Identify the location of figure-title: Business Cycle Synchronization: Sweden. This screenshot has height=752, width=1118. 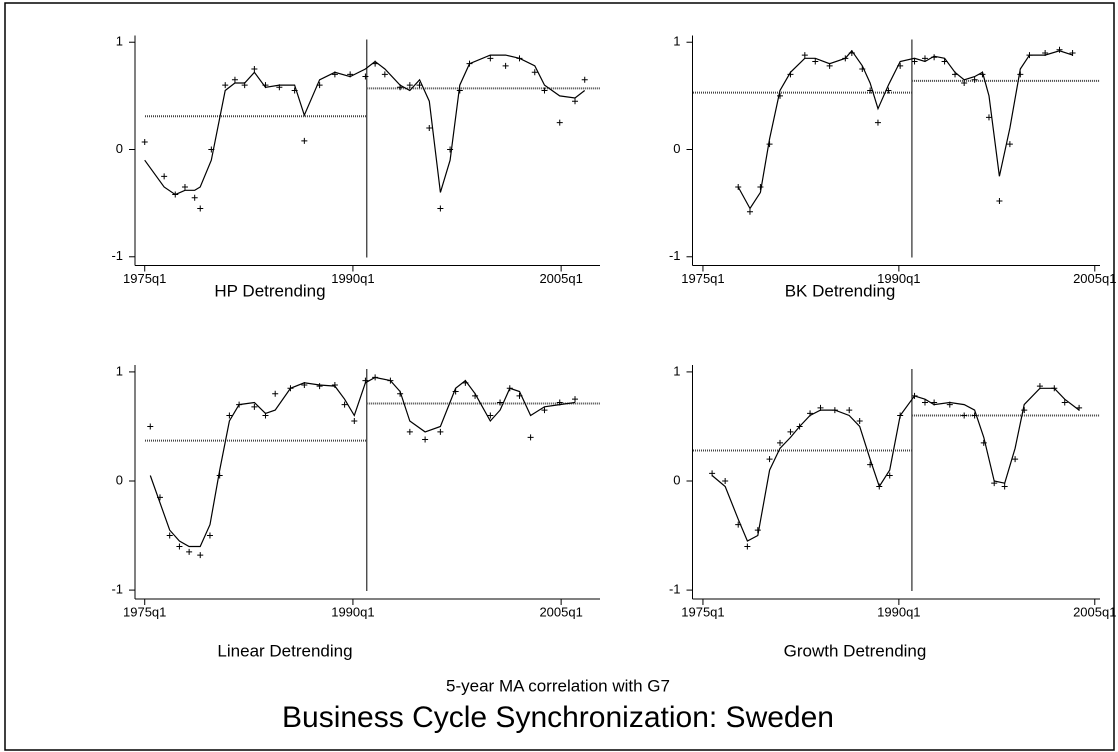
(558, 717).